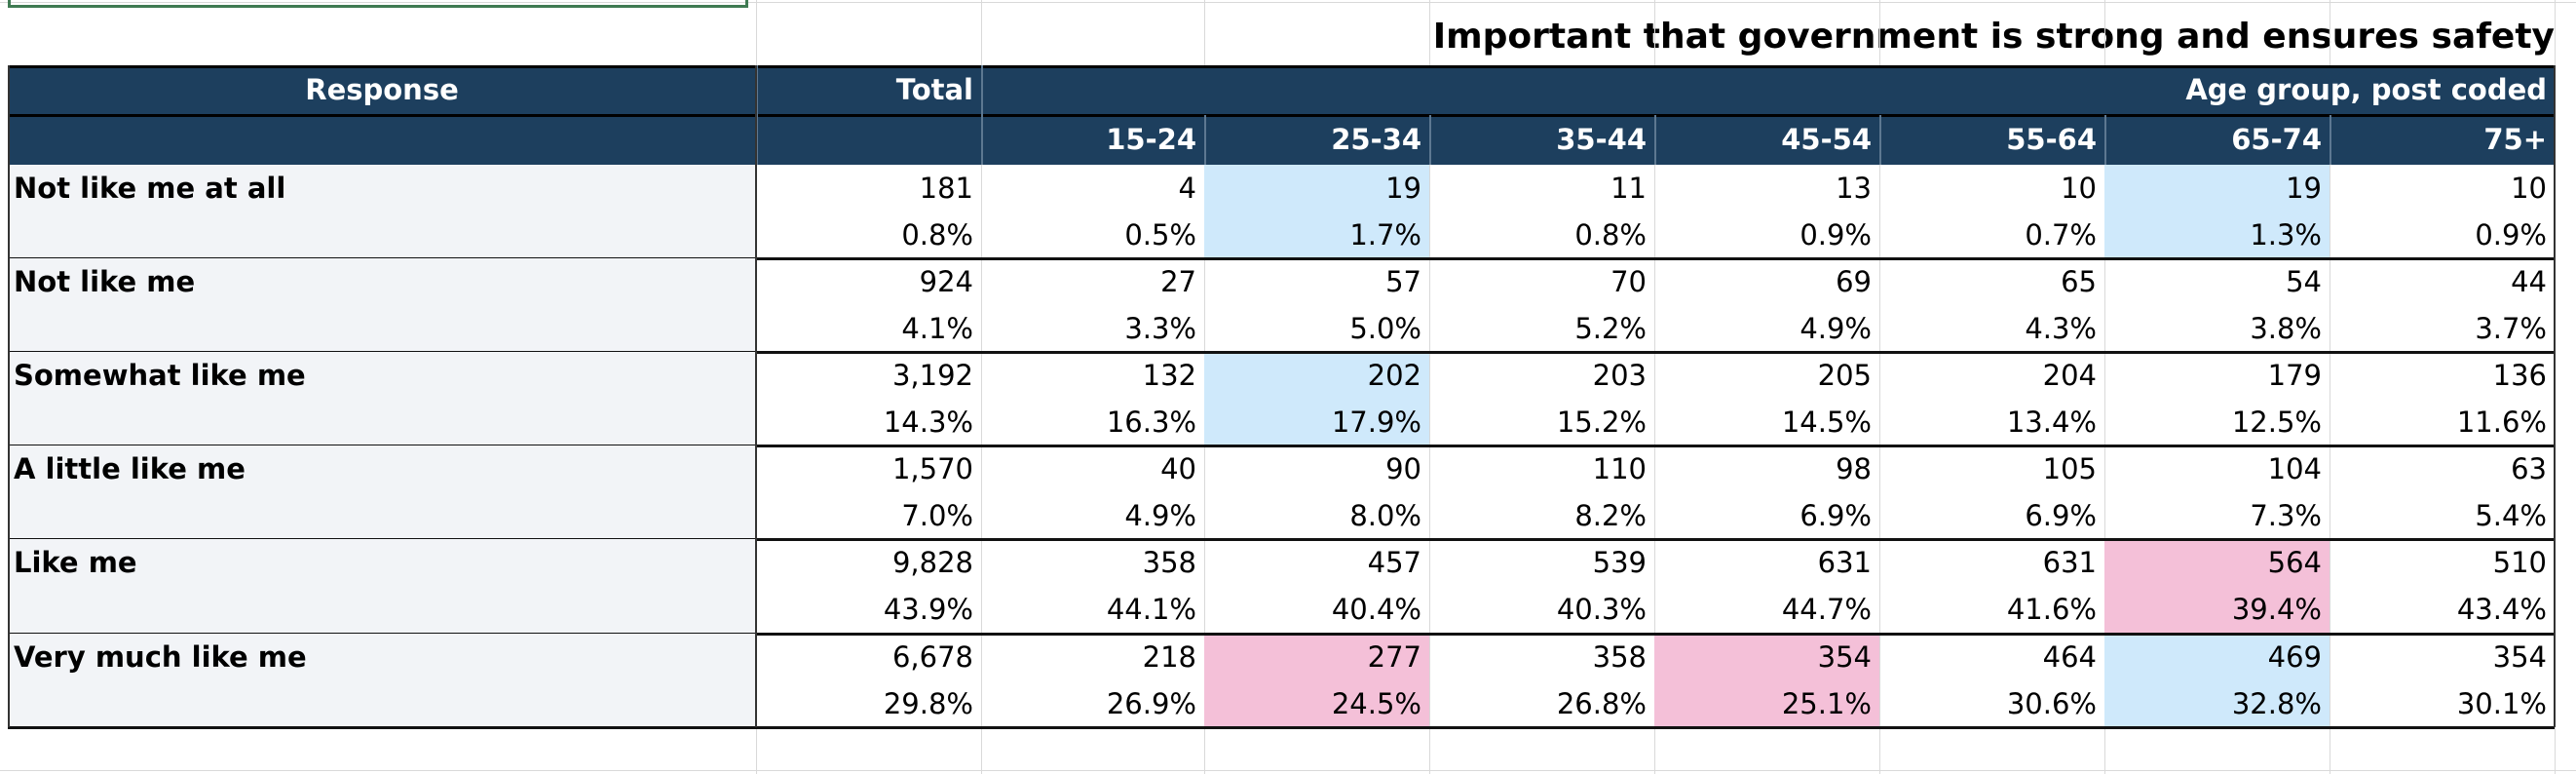  Describe the element at coordinates (1610, 329) in the screenshot. I see `percent: 5.2%` at that location.